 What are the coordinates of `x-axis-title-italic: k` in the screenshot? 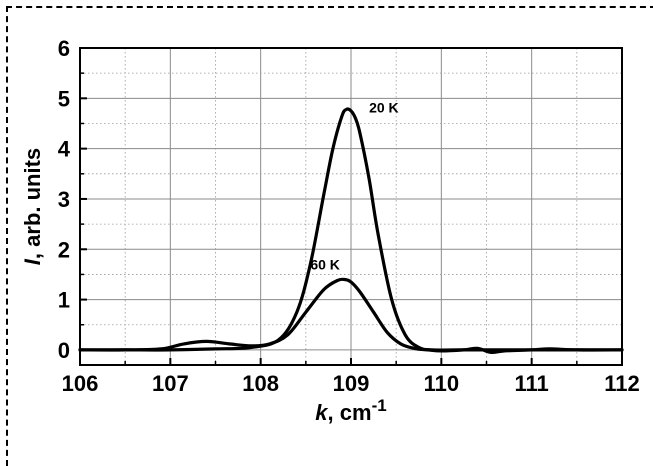 It's located at (322, 412).